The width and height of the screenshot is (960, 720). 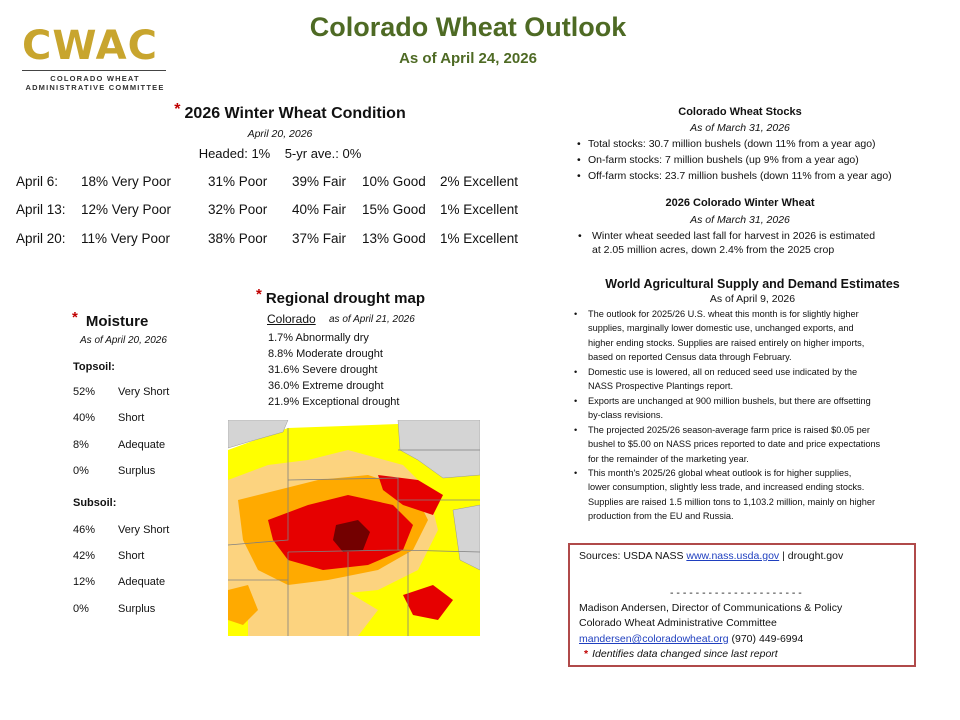 What do you see at coordinates (372, 319) in the screenshot?
I see `drought-date: as of April 21, 2026` at bounding box center [372, 319].